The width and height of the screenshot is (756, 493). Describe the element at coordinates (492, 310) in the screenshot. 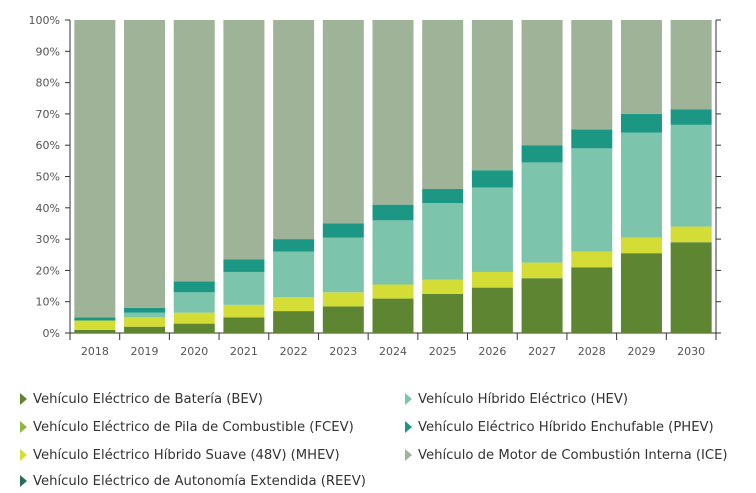

I see `bar-segment-veh-culo-el-ctrico-de-bater-a-bev--2026` at that location.